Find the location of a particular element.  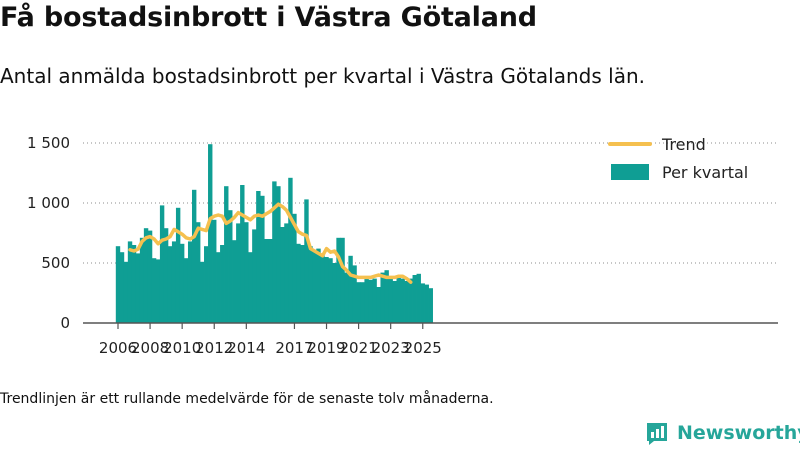

newsworthy-logo-icon is located at coordinates (657, 434).